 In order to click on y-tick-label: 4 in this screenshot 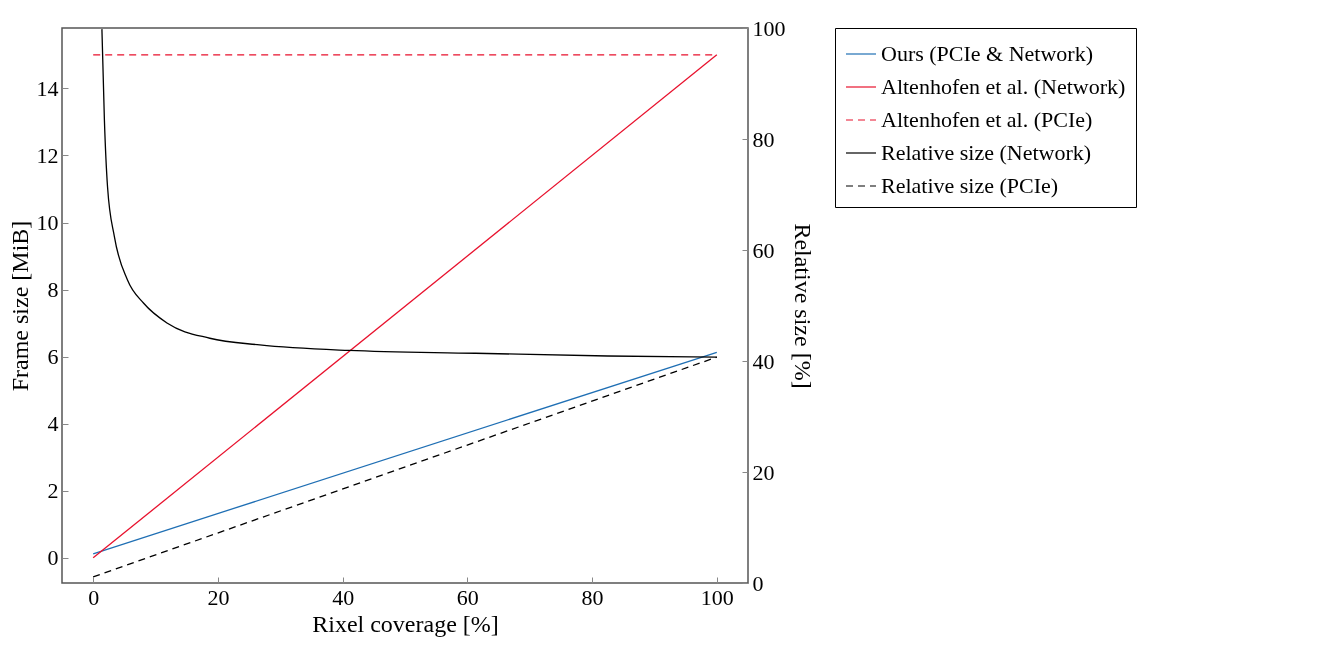, I will do `click(53, 424)`.